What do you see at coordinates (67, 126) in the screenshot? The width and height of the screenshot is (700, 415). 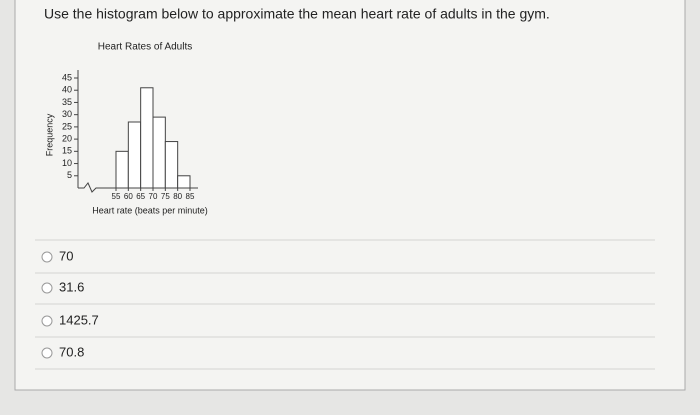 I see `y-tick-label: 25` at bounding box center [67, 126].